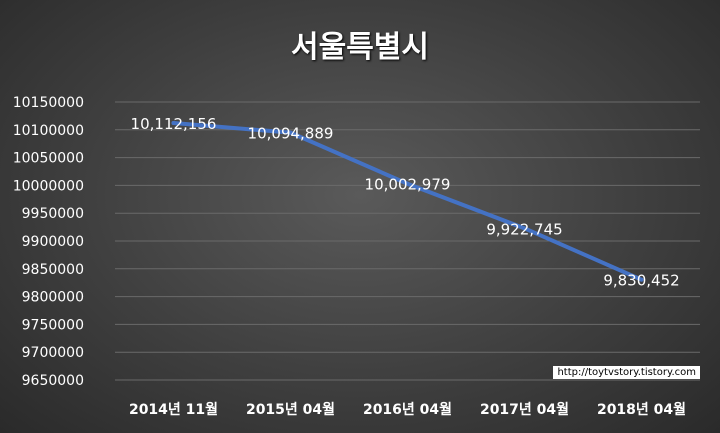 Image resolution: width=720 pixels, height=433 pixels. I want to click on data-label: 10,112,156, so click(174, 124).